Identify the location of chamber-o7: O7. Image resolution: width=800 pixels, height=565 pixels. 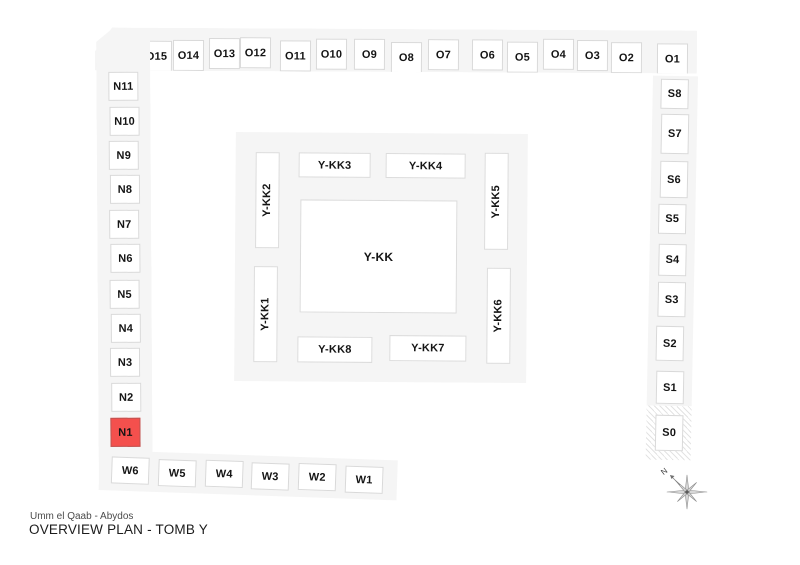
(443, 54).